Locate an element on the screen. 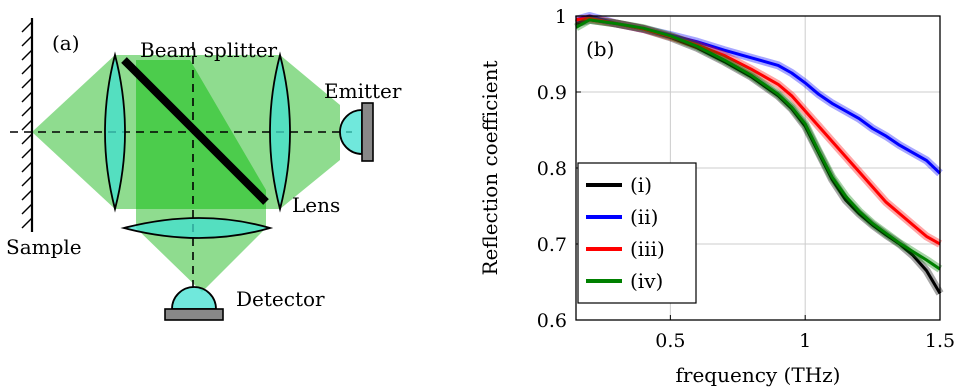  chart-legend: (i) (ii) (iii) (iv) is located at coordinates (637, 233).